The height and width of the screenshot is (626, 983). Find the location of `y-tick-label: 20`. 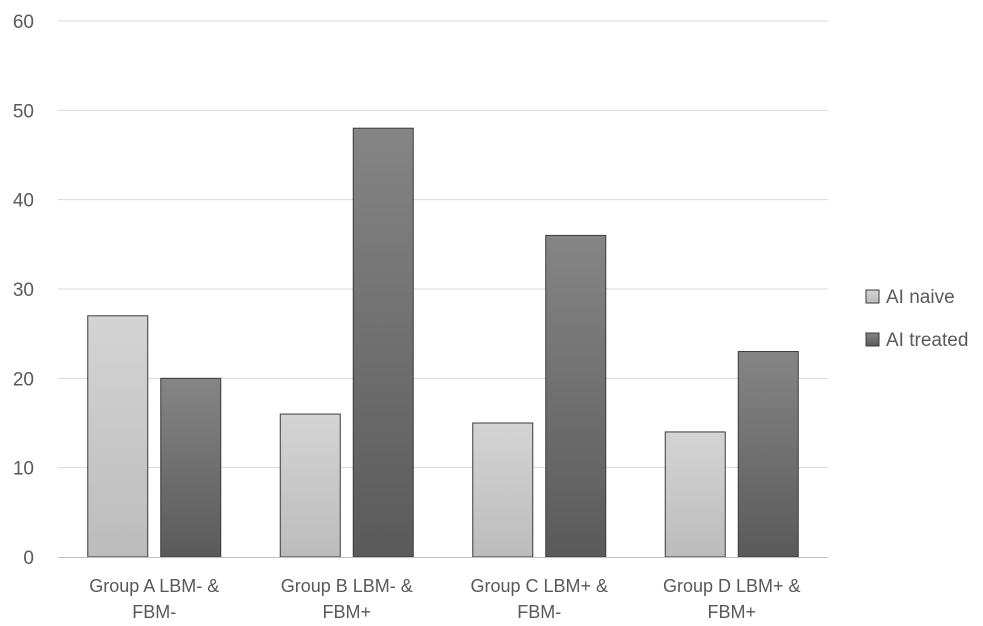

y-tick-label: 20 is located at coordinates (23, 379).